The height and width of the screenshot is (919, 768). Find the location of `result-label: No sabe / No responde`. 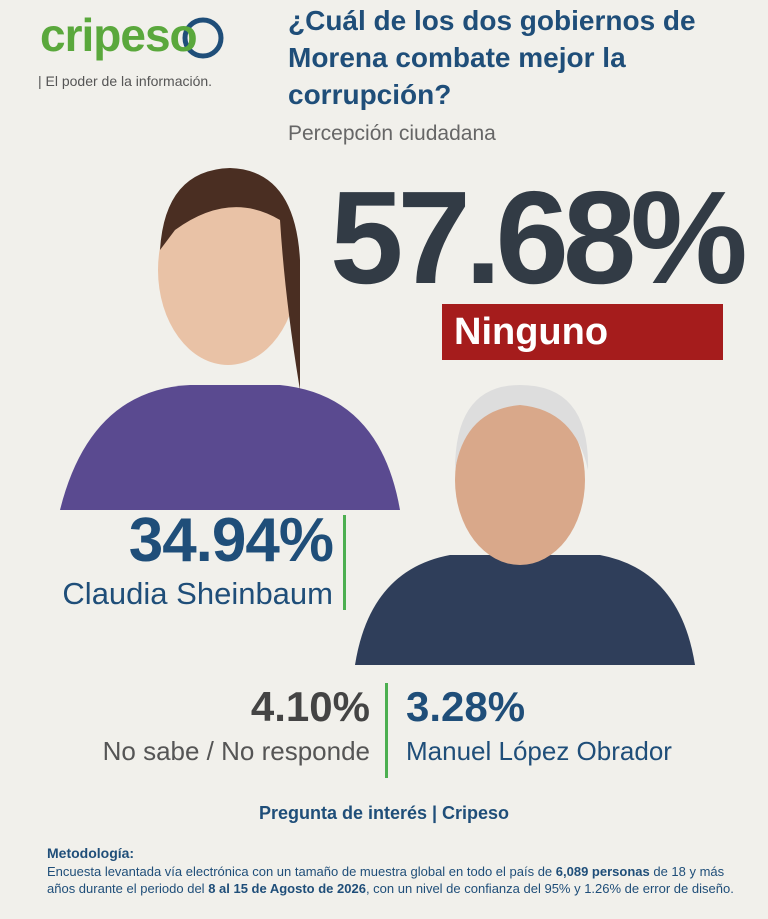

result-label: No sabe / No responde is located at coordinates (236, 751).